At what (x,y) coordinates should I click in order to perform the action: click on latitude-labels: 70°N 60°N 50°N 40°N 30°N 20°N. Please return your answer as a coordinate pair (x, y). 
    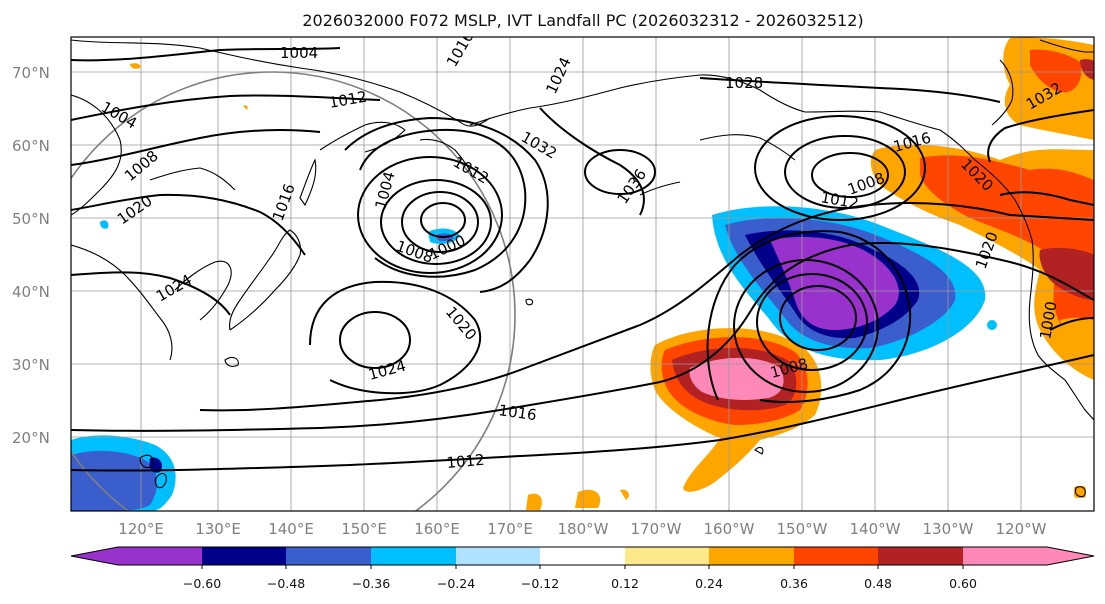
    Looking at the image, I should click on (31, 255).